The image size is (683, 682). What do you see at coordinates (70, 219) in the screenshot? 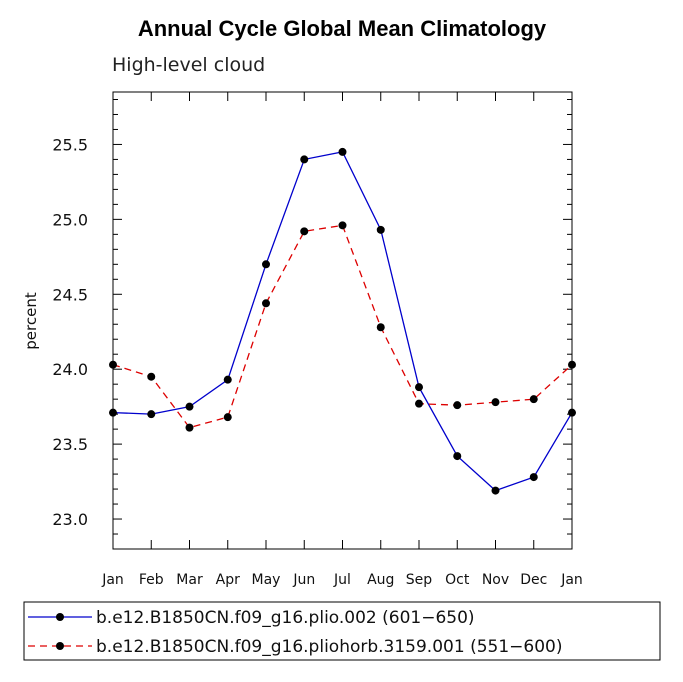
I see `y-tick-label: 25.0` at bounding box center [70, 219].